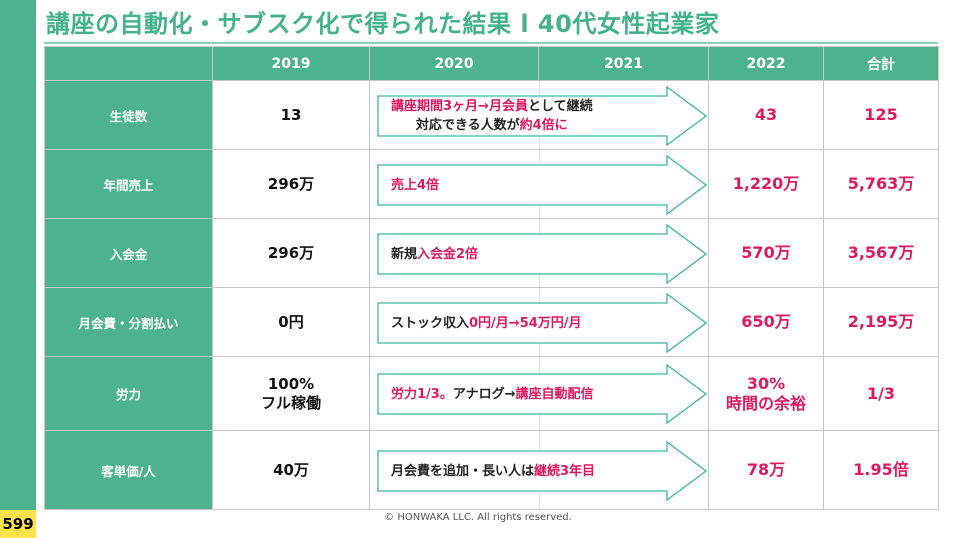  Describe the element at coordinates (565, 471) in the screenshot. I see `arrow-text-highlight: 継続3年目` at that location.